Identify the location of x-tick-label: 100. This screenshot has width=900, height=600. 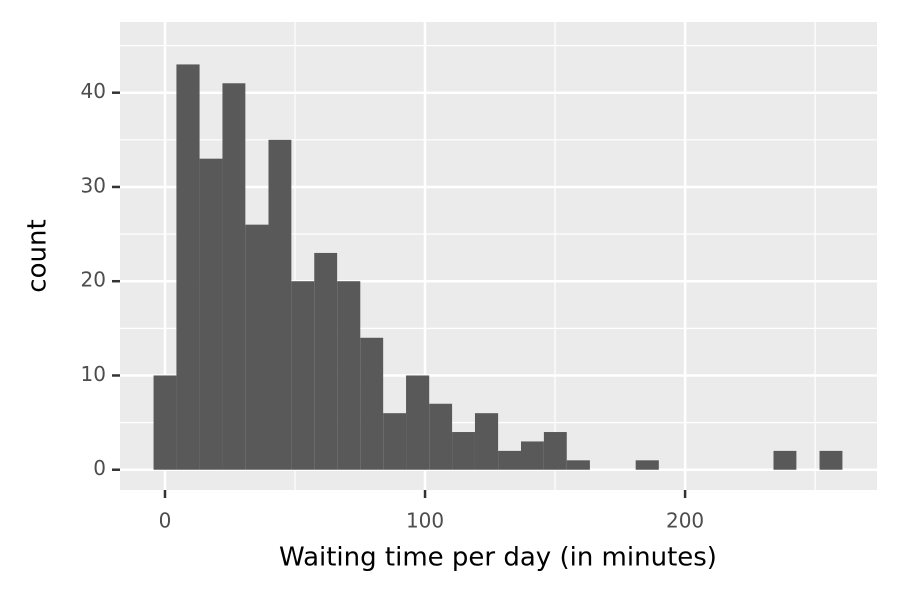
(425, 521).